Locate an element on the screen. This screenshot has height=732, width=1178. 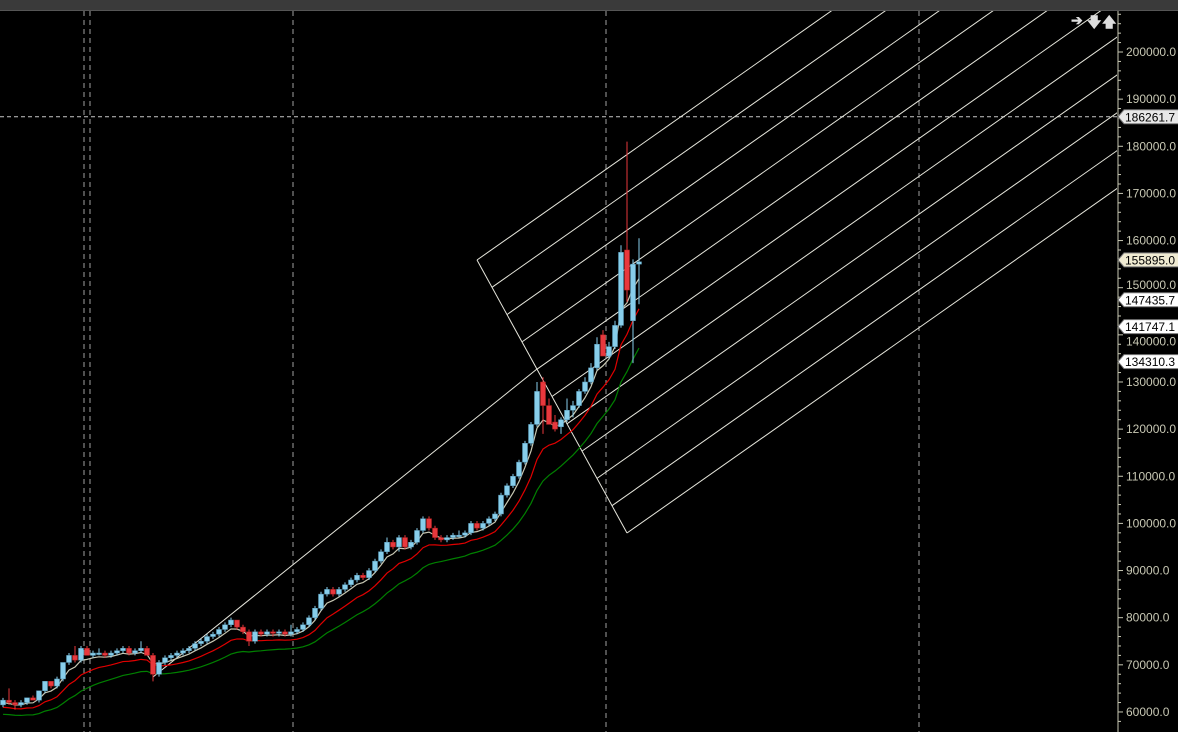
arrow-up-icon: 🡅 is located at coordinates (1109, 22).